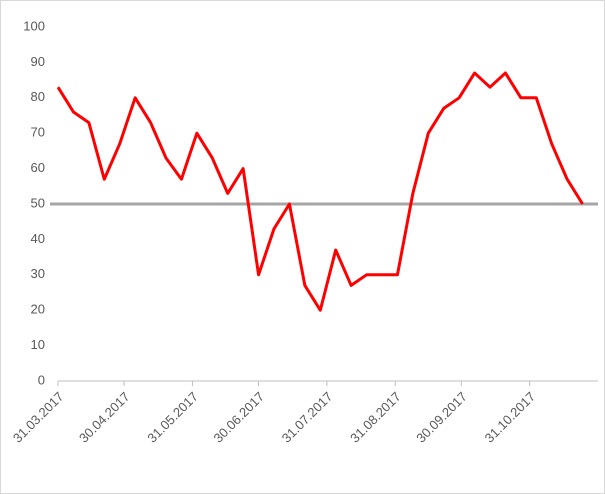  Describe the element at coordinates (38, 238) in the screenshot. I see `y-tick-label: 40` at that location.